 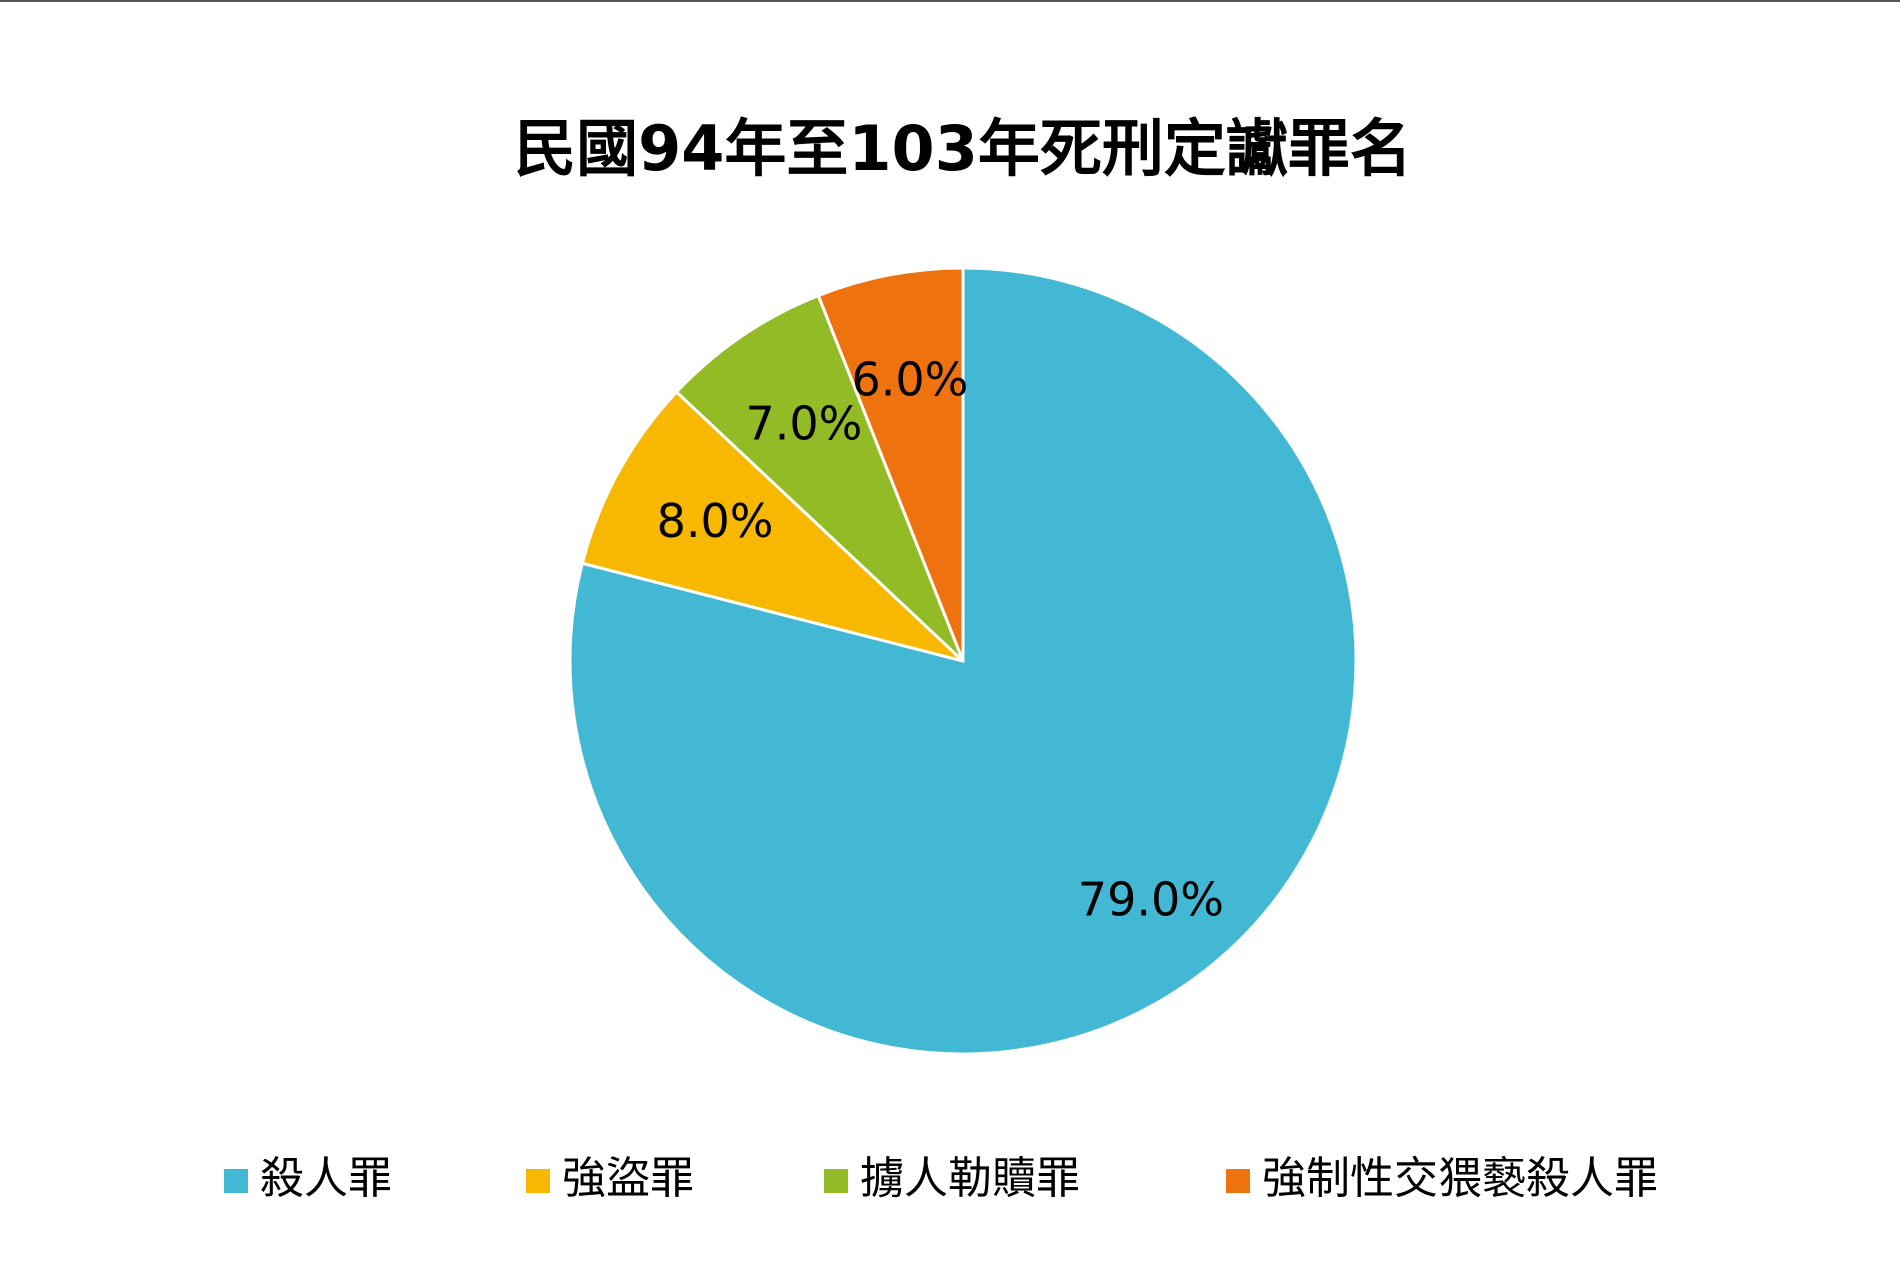 I want to click on value-label: 6.0%, so click(x=910, y=380).